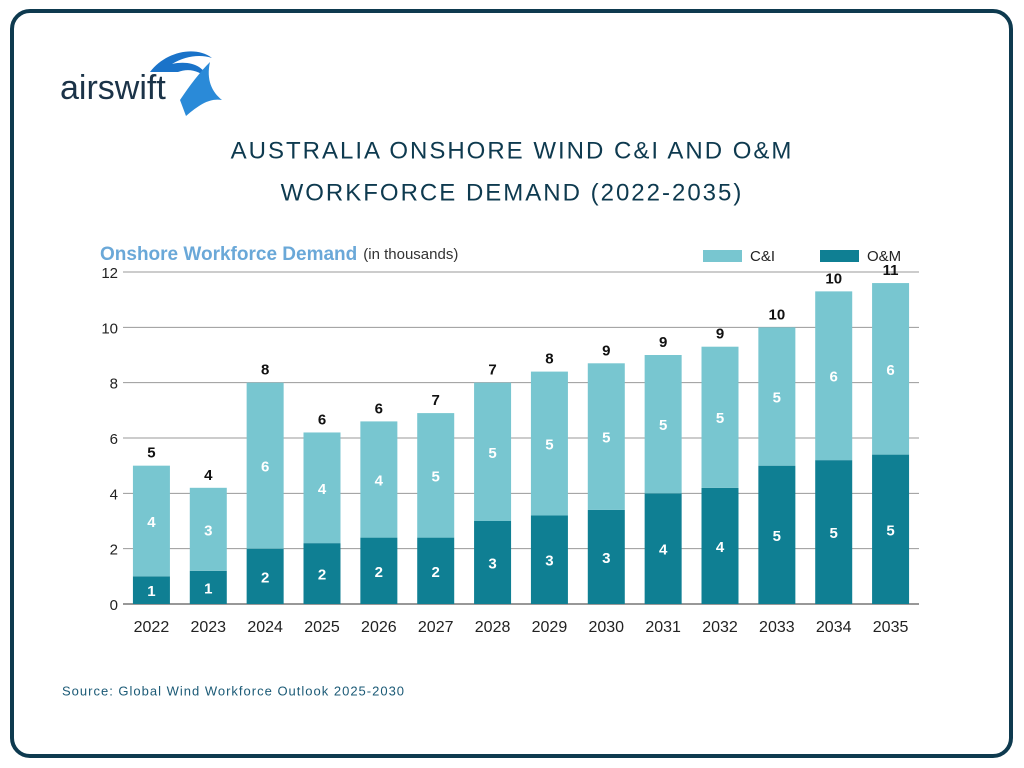 The width and height of the screenshot is (1024, 768). I want to click on title-line: AUSTRALIA ONSHORE WIND C&I AND O&M, so click(512, 150).